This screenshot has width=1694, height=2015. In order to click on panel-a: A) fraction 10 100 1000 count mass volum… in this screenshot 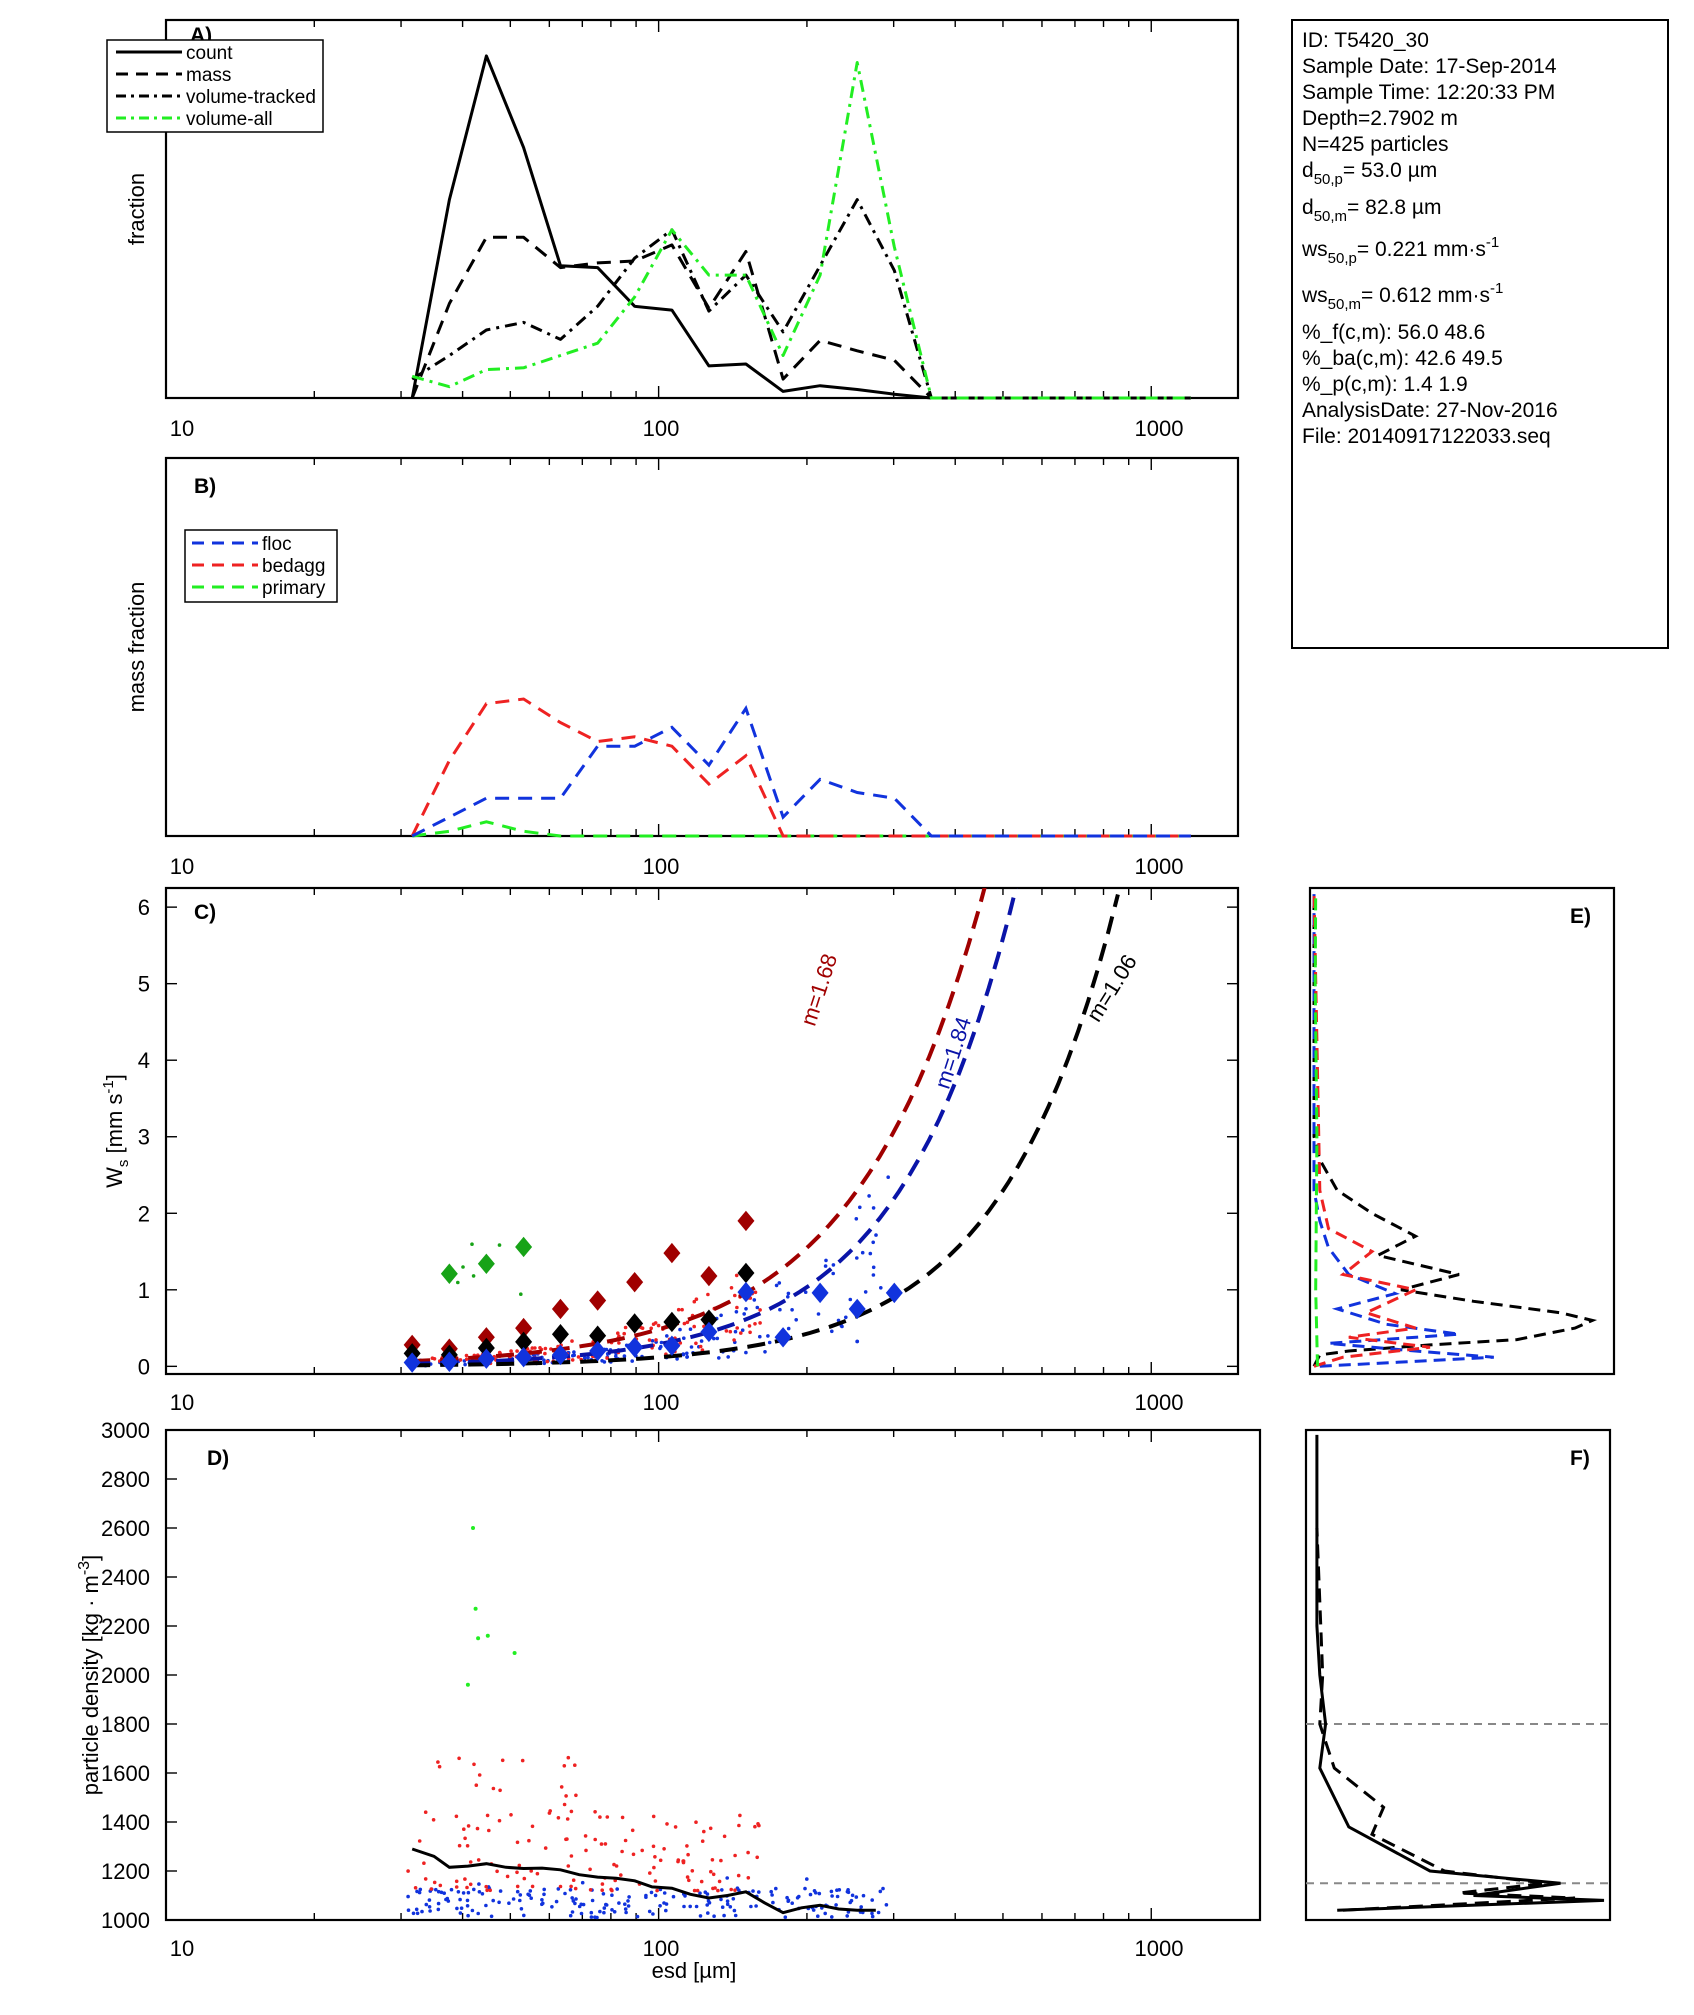, I will do `click(673, 229)`.